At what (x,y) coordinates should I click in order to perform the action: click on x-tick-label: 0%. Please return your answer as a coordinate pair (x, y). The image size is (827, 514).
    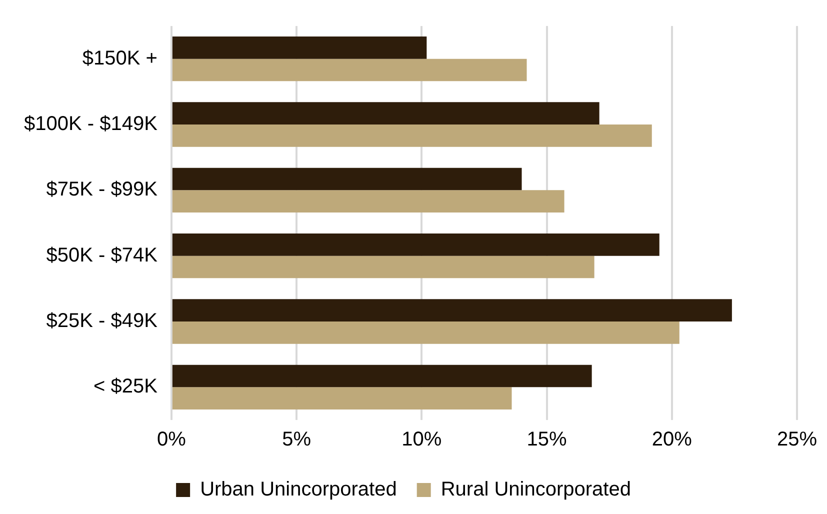
    Looking at the image, I should click on (171, 439).